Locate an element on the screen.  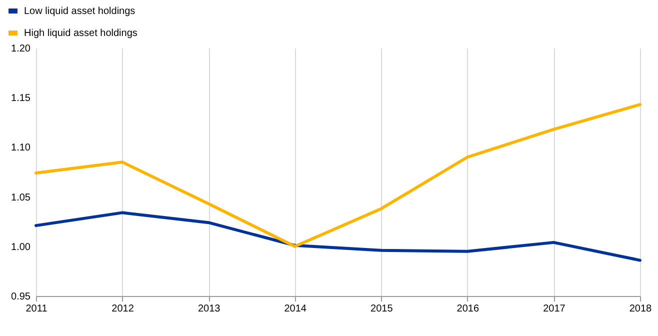
y-tick-label: 1.20 is located at coordinates (21, 49).